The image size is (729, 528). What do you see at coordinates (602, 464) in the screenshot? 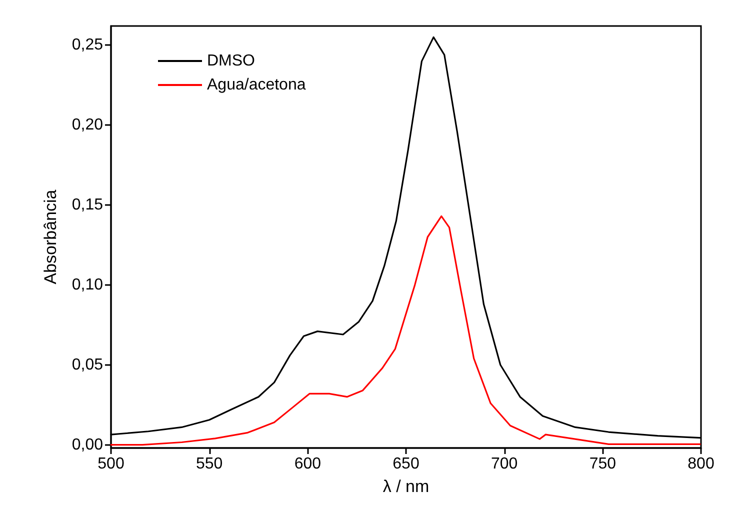
I see `x-tick-label: 750` at bounding box center [602, 464].